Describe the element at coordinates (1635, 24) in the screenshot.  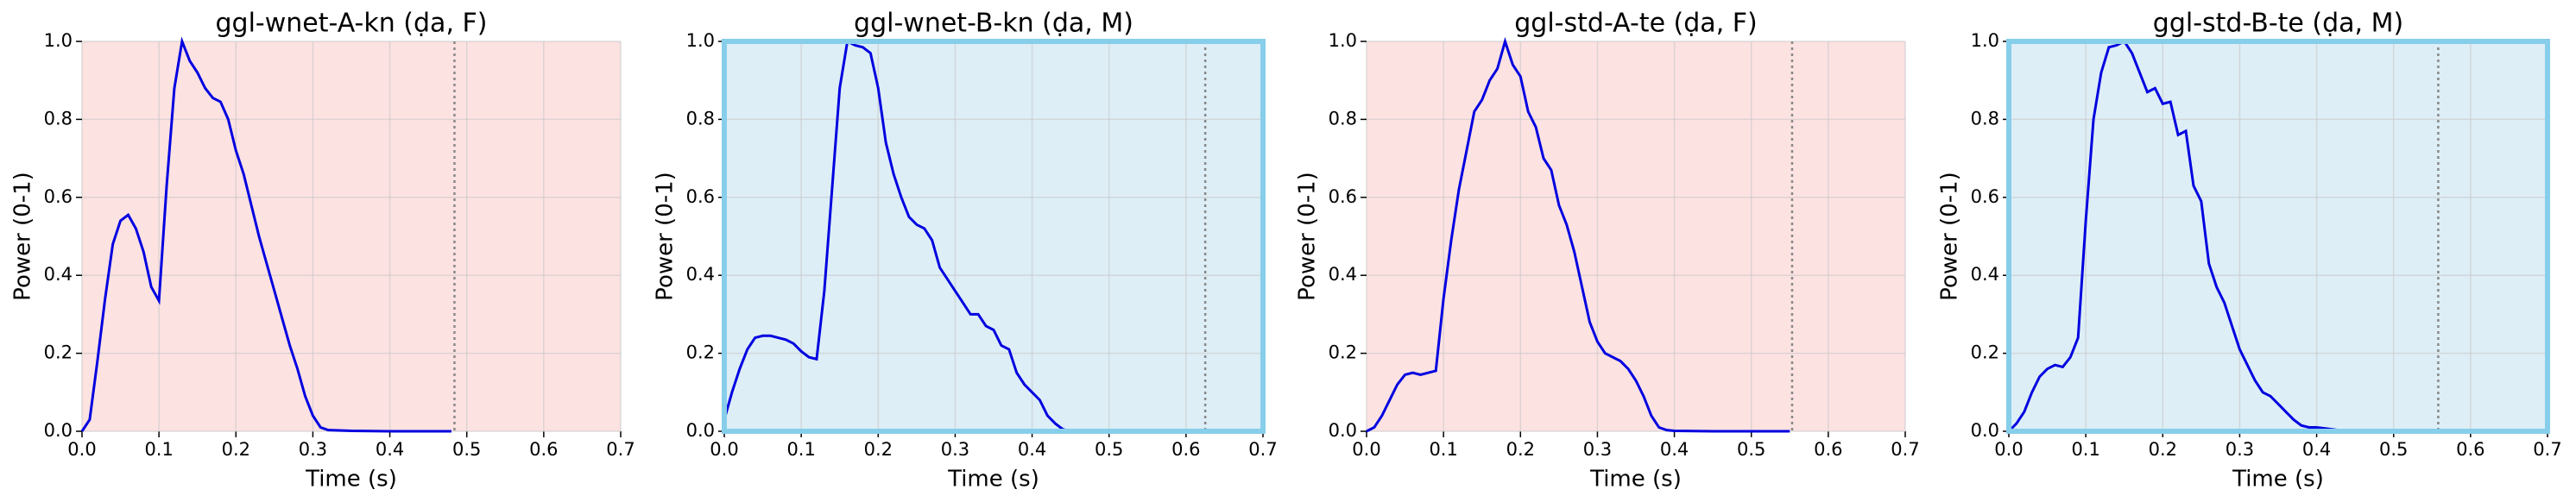
I see `chart-title: ggl-std-A-te (ḍa, F)` at that location.